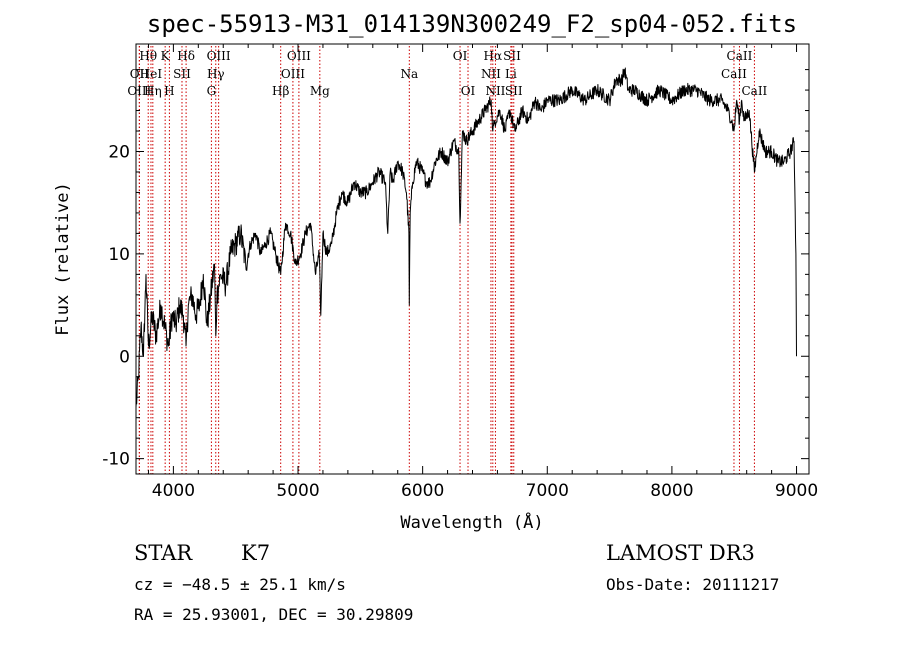 The width and height of the screenshot is (900, 649). Describe the element at coordinates (186, 56) in the screenshot. I see `line-marker-label-8: Hδ` at that location.